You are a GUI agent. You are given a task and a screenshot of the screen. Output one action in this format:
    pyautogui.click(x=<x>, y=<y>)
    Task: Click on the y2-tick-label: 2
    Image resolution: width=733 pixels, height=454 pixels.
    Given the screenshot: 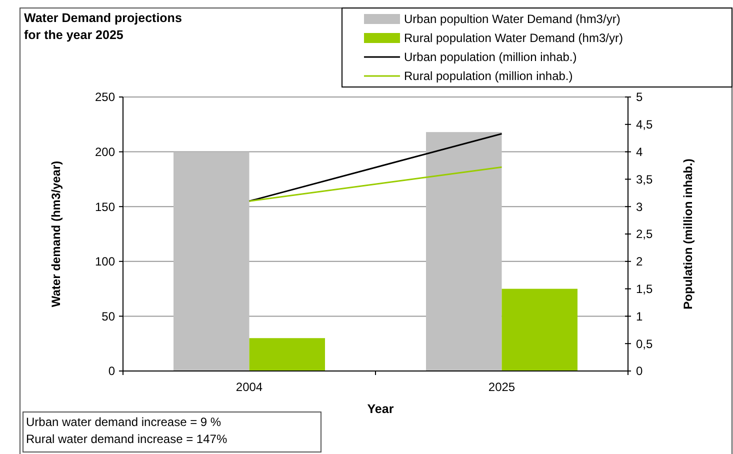 What is the action you would take?
    pyautogui.click(x=639, y=261)
    